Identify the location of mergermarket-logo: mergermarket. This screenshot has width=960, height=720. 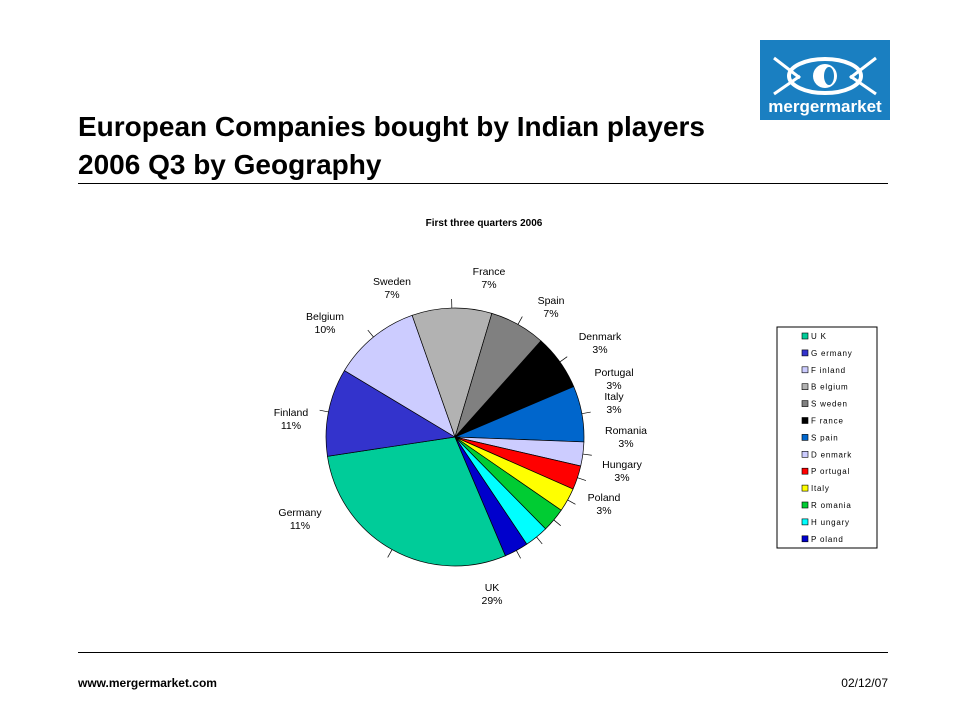
(825, 80).